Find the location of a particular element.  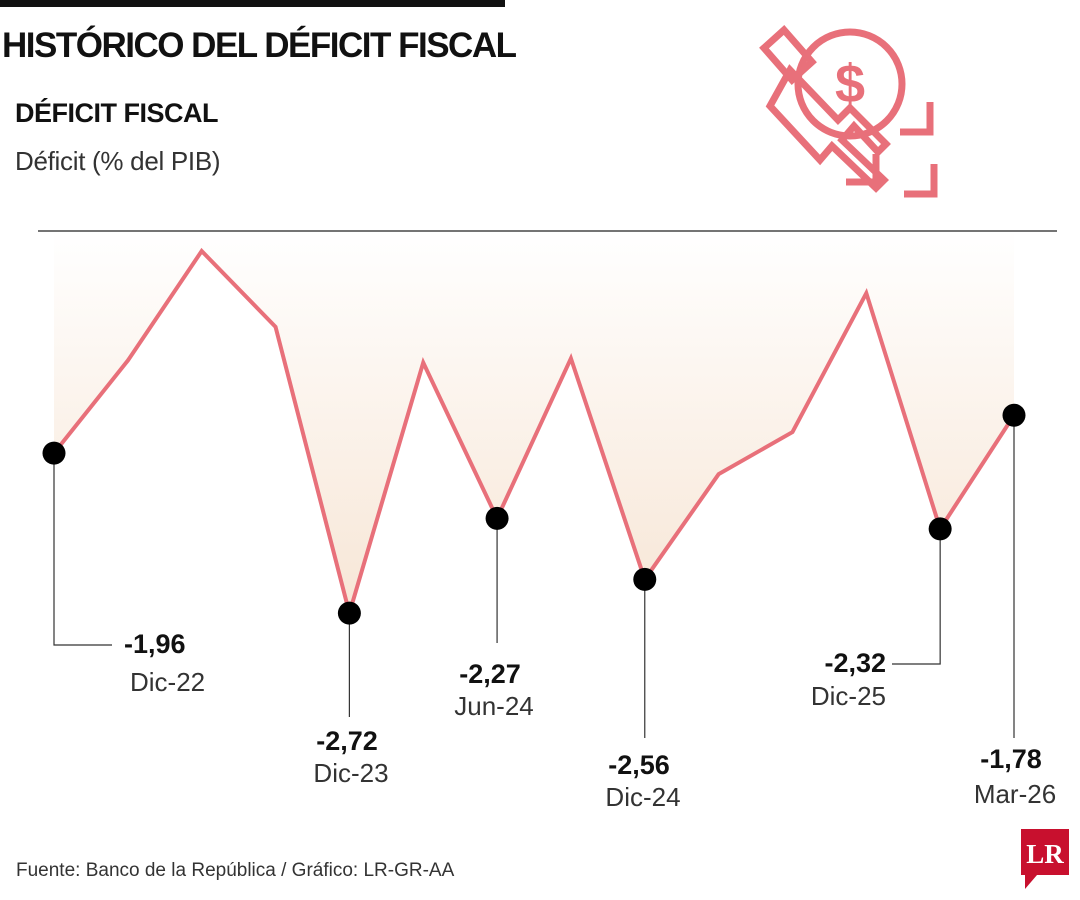

date-label: Dic-23 is located at coordinates (350, 773).